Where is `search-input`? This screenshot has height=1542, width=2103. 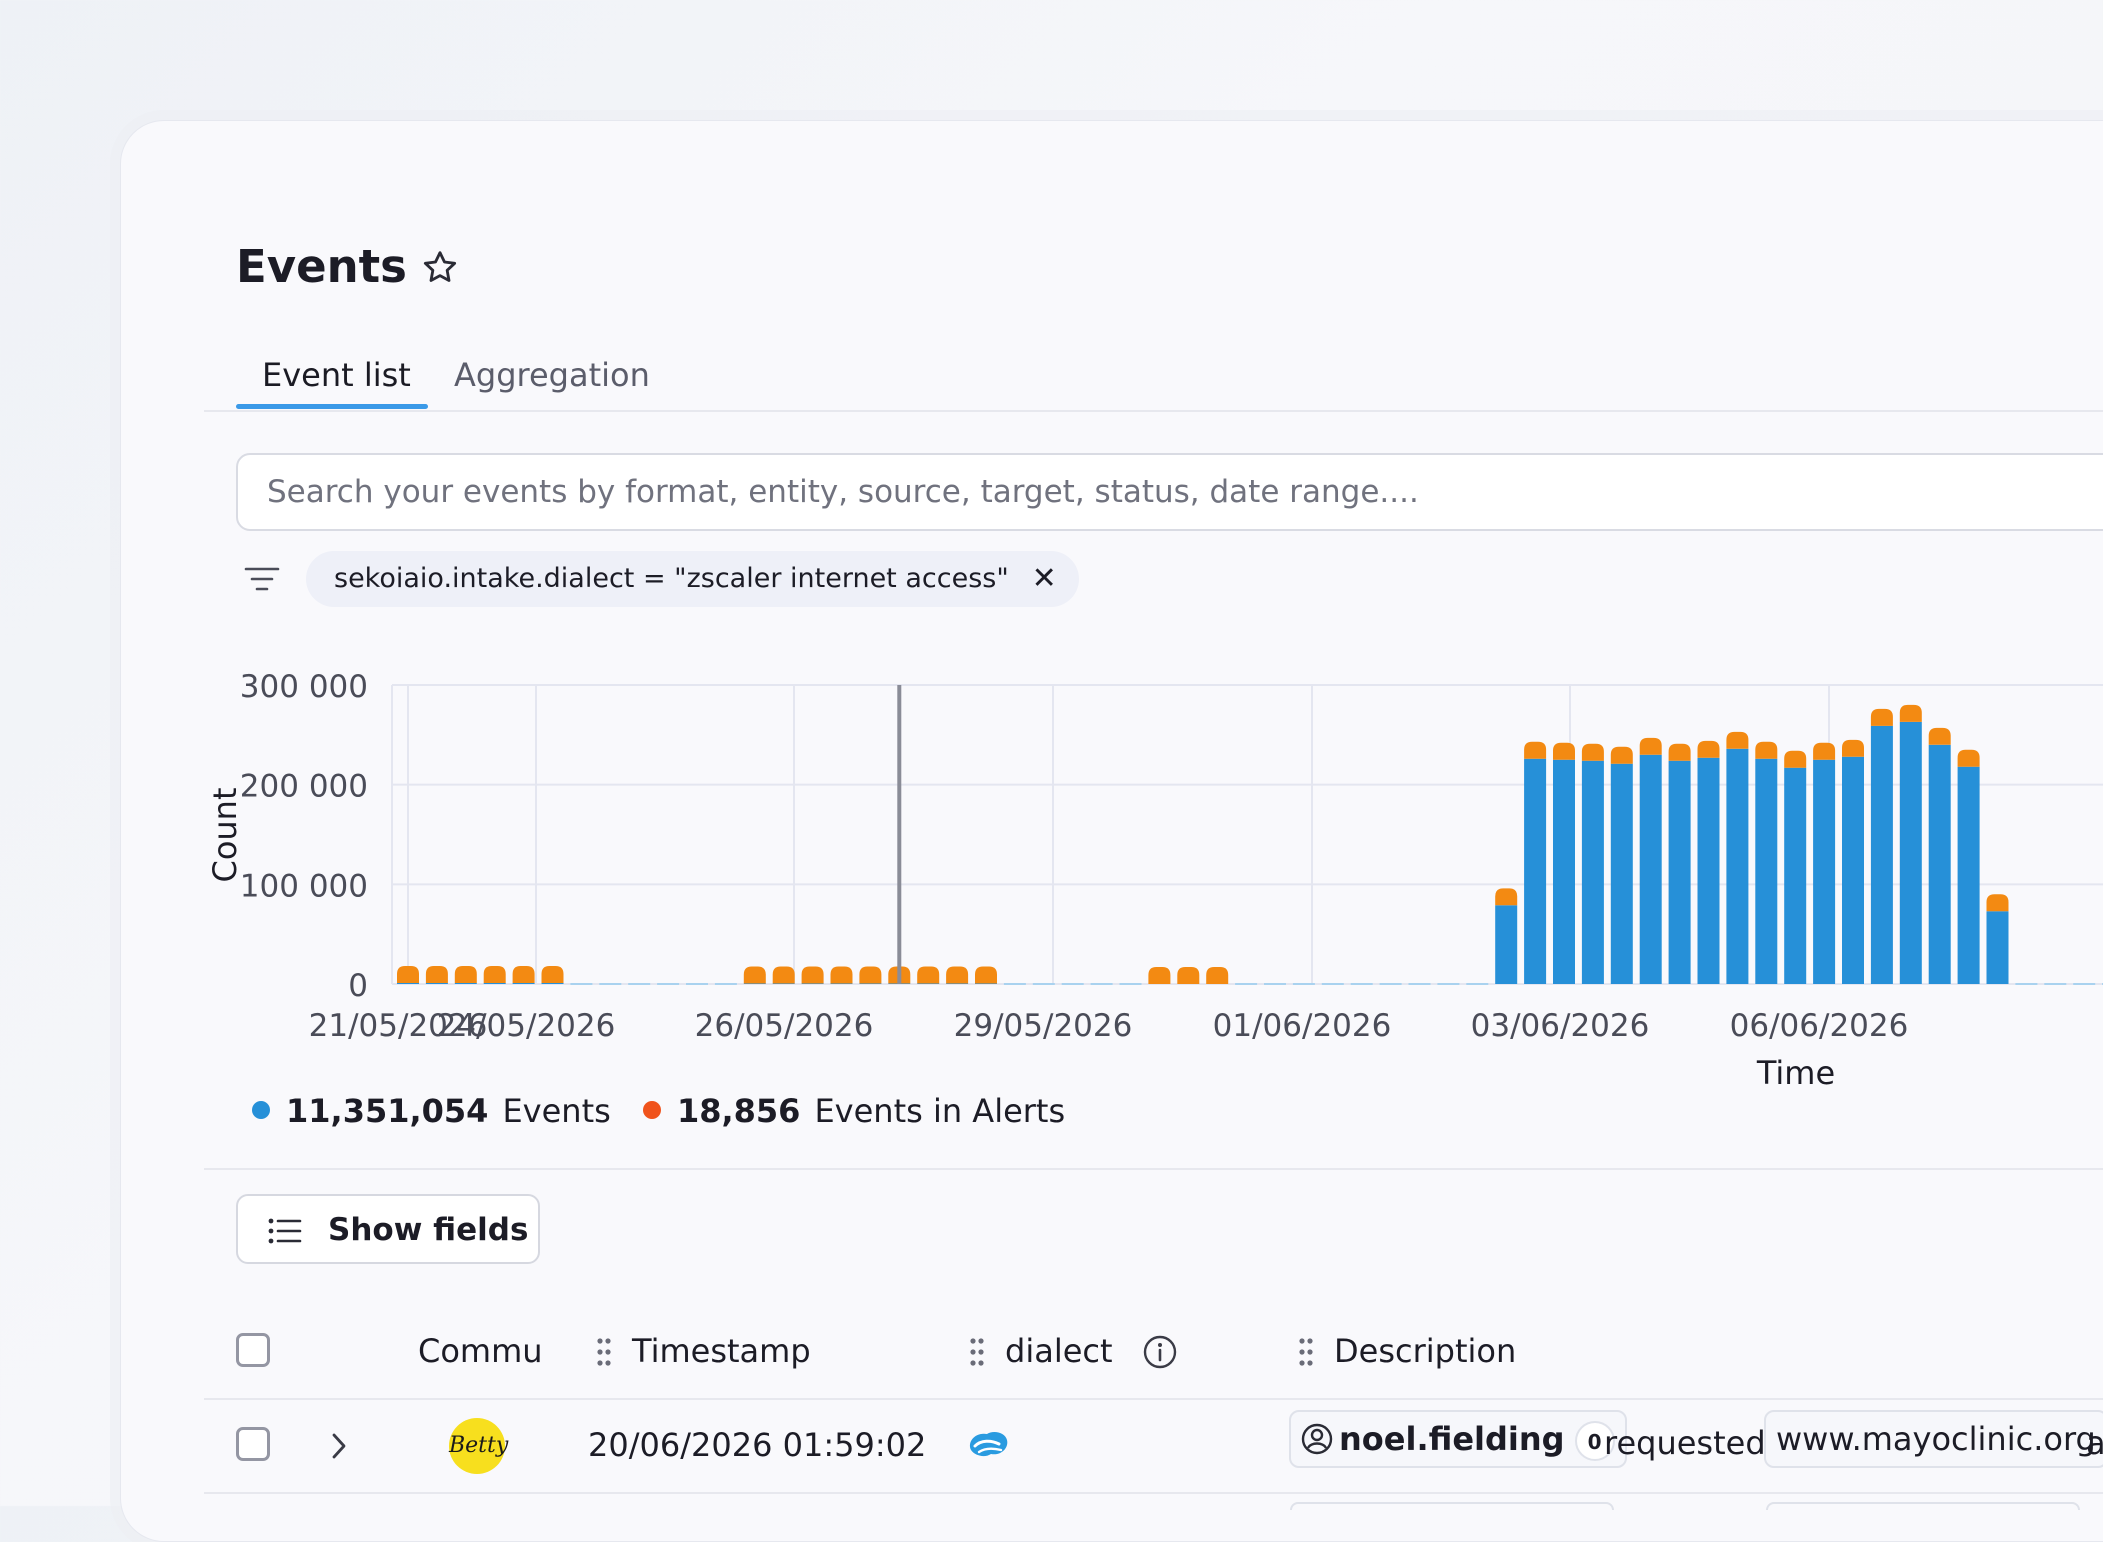 search-input is located at coordinates (1167, 492).